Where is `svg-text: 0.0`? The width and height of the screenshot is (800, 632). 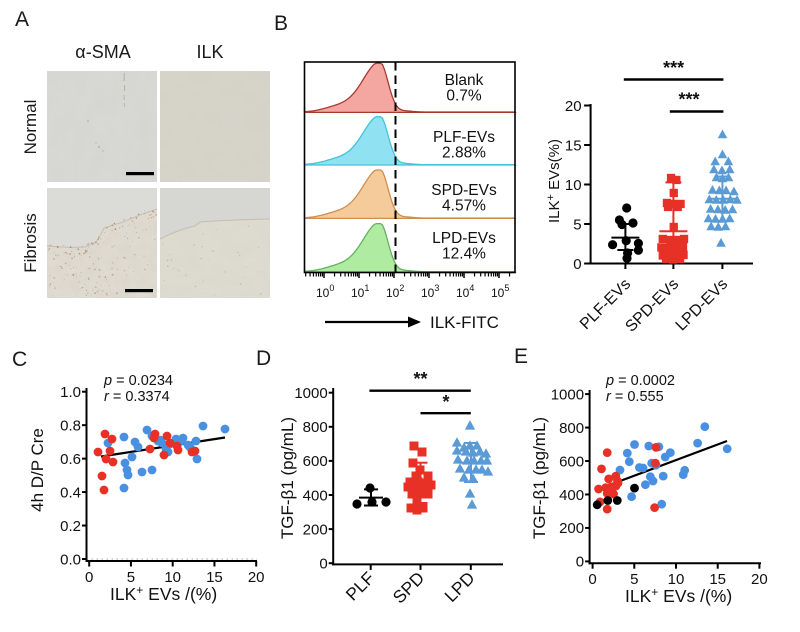 svg-text: 0.0 is located at coordinates (70, 559).